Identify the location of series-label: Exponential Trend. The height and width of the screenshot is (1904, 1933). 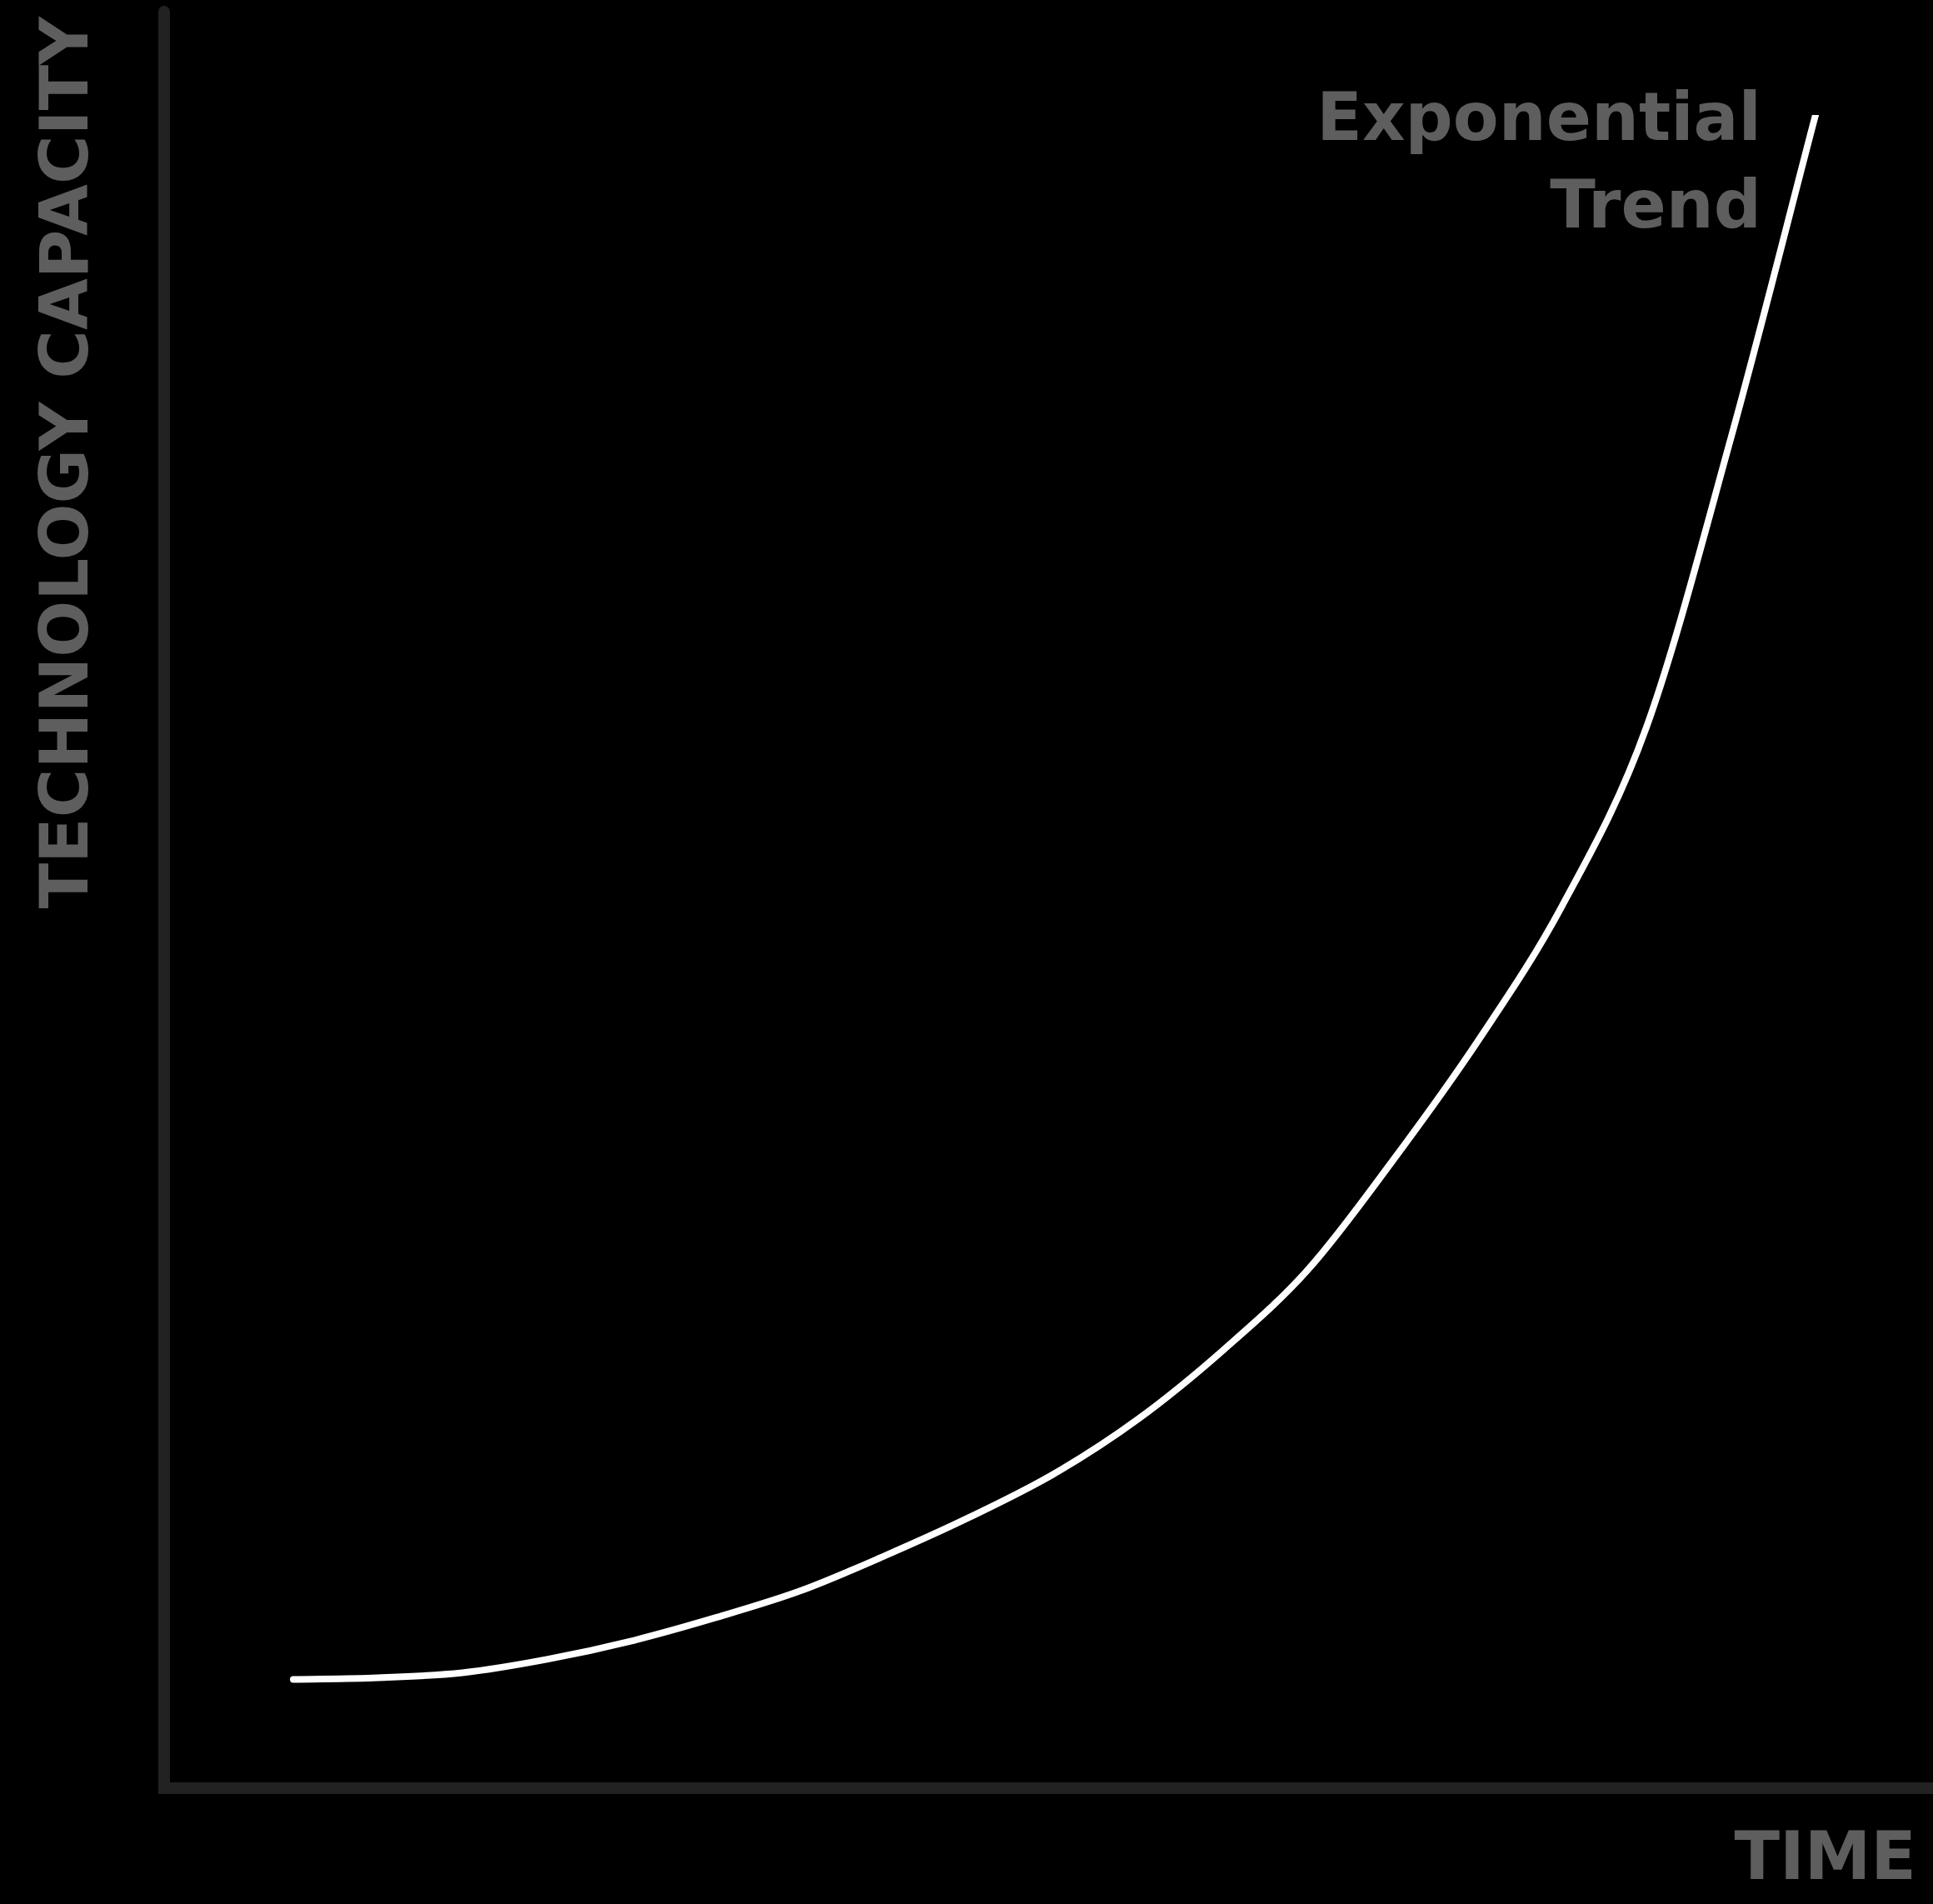
(1539, 160).